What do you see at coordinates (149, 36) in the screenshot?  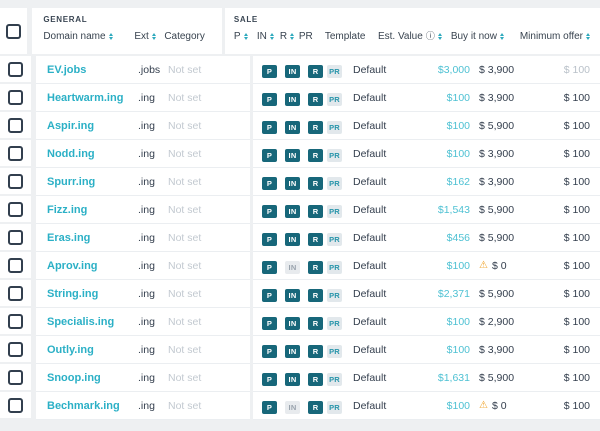 I see `column-header-ext: Ext` at bounding box center [149, 36].